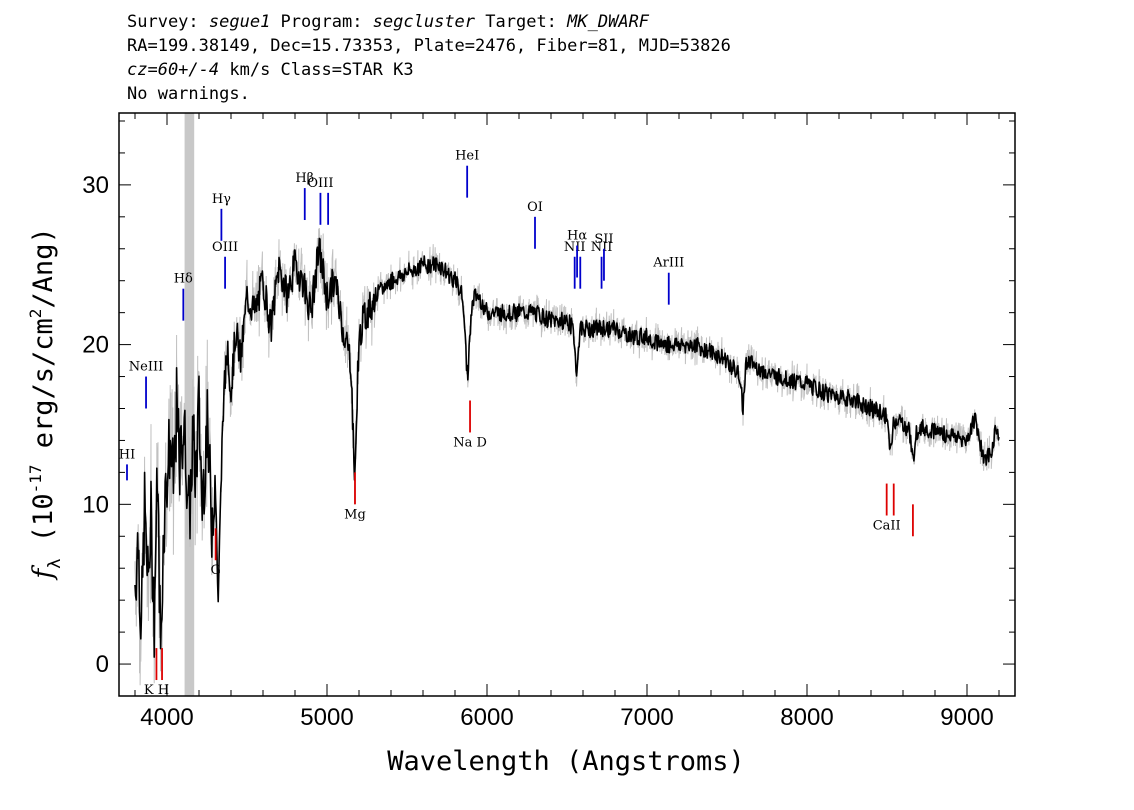 The height and width of the screenshot is (810, 1134). Describe the element at coordinates (316, 70) in the screenshot. I see `class-text: km/s Class=STAR K3` at that location.